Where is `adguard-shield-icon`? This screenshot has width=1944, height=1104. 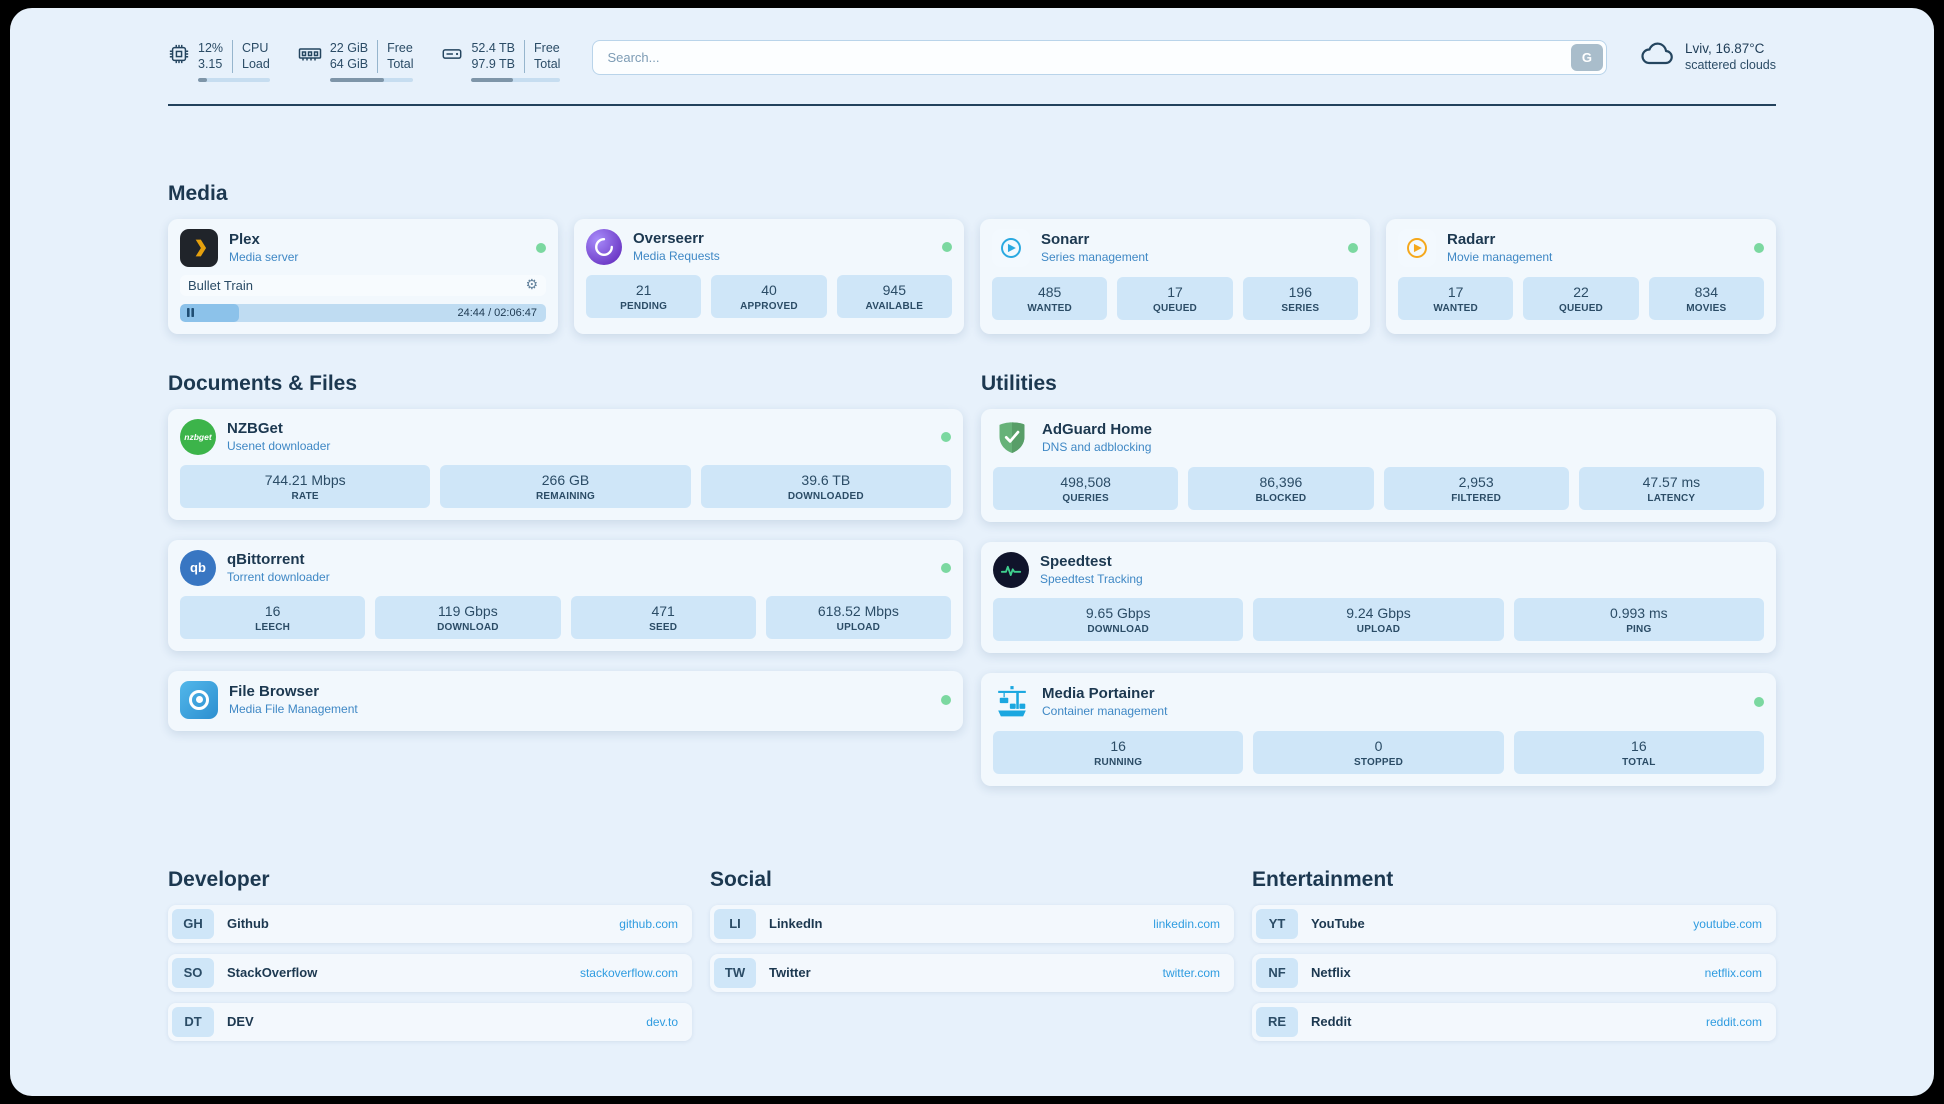 adguard-shield-icon is located at coordinates (1012, 438).